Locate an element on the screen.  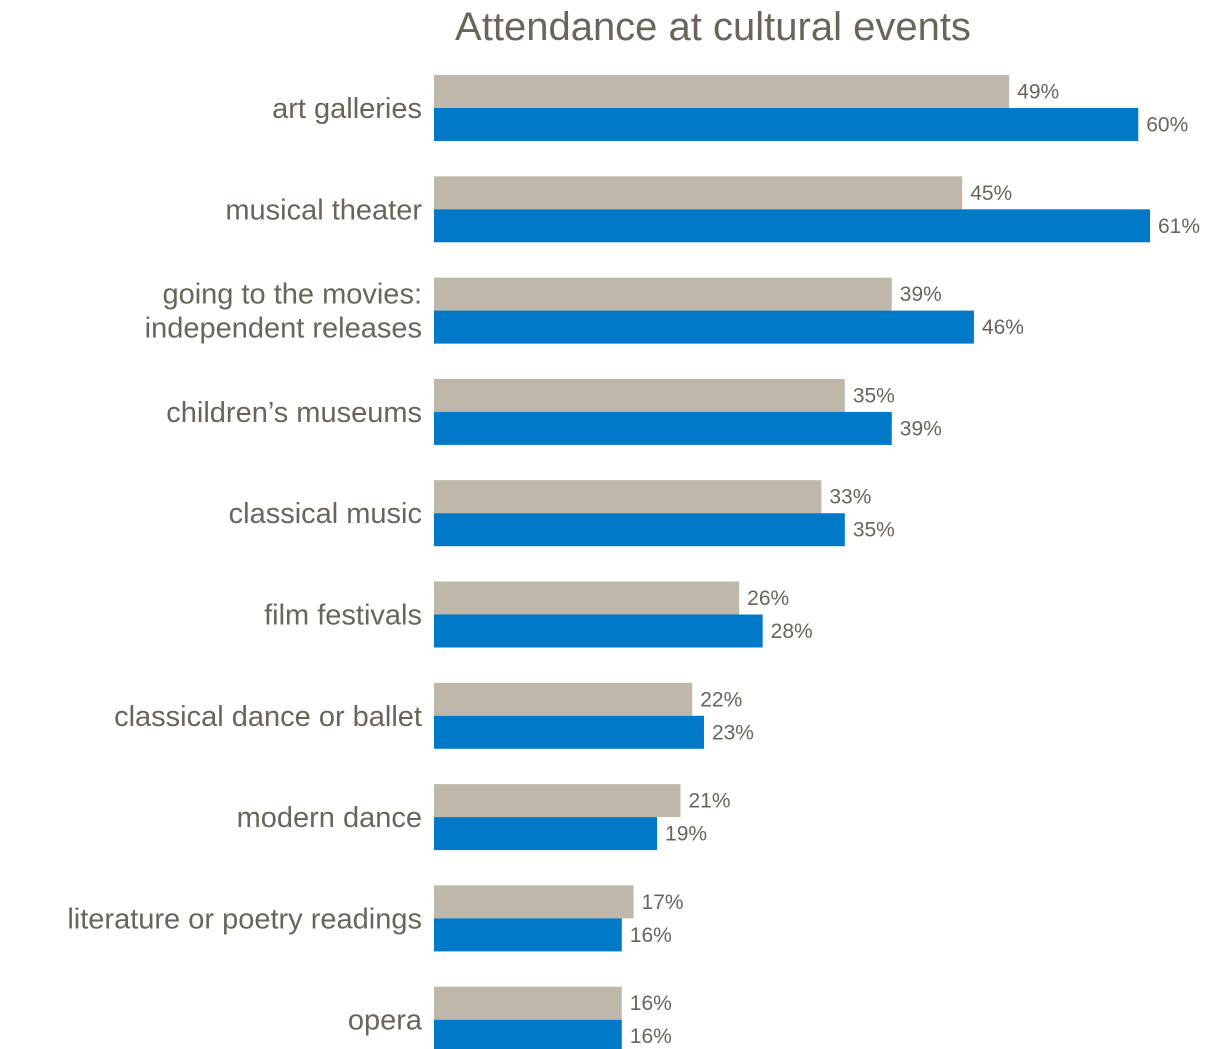
value-label-gray-0: 49% is located at coordinates (1038, 92).